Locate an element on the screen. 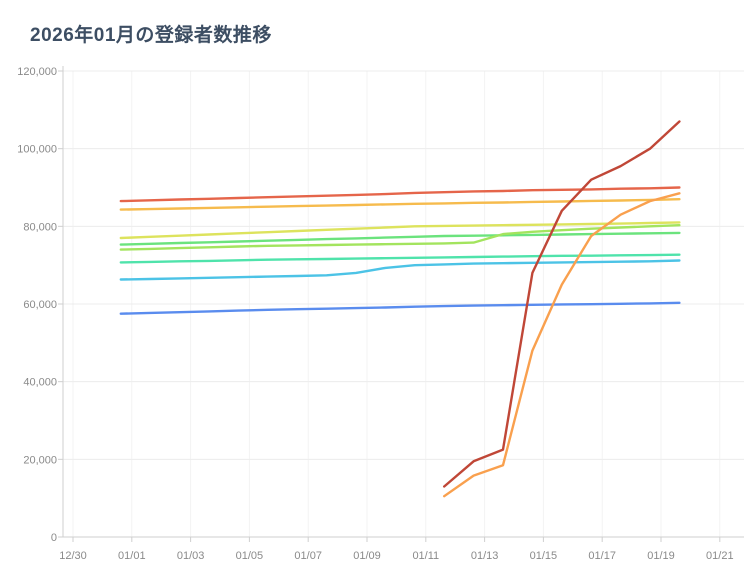 The height and width of the screenshot is (574, 752). x-tick-label: 01/09 is located at coordinates (367, 556).